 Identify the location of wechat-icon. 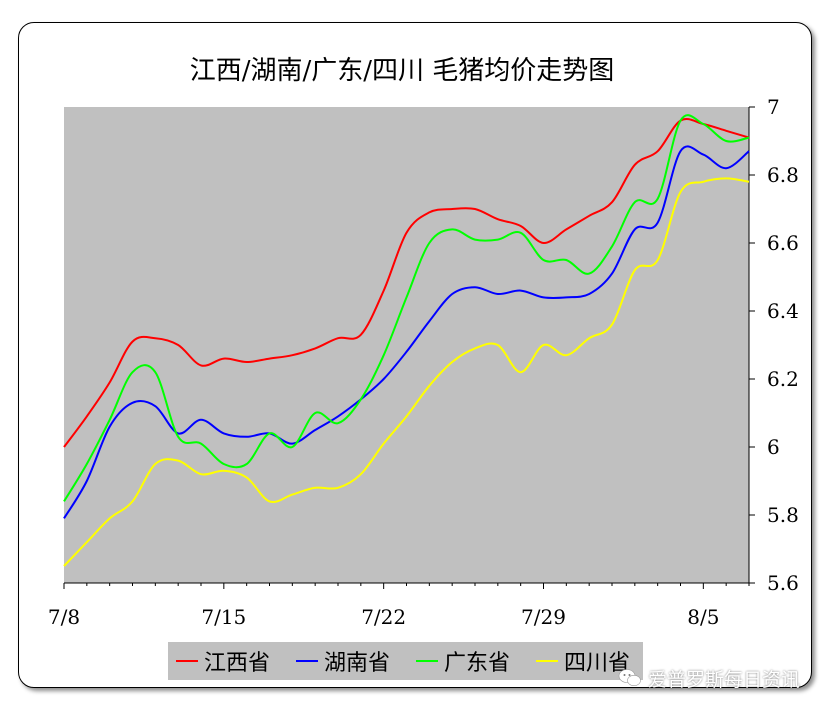
(629, 677).